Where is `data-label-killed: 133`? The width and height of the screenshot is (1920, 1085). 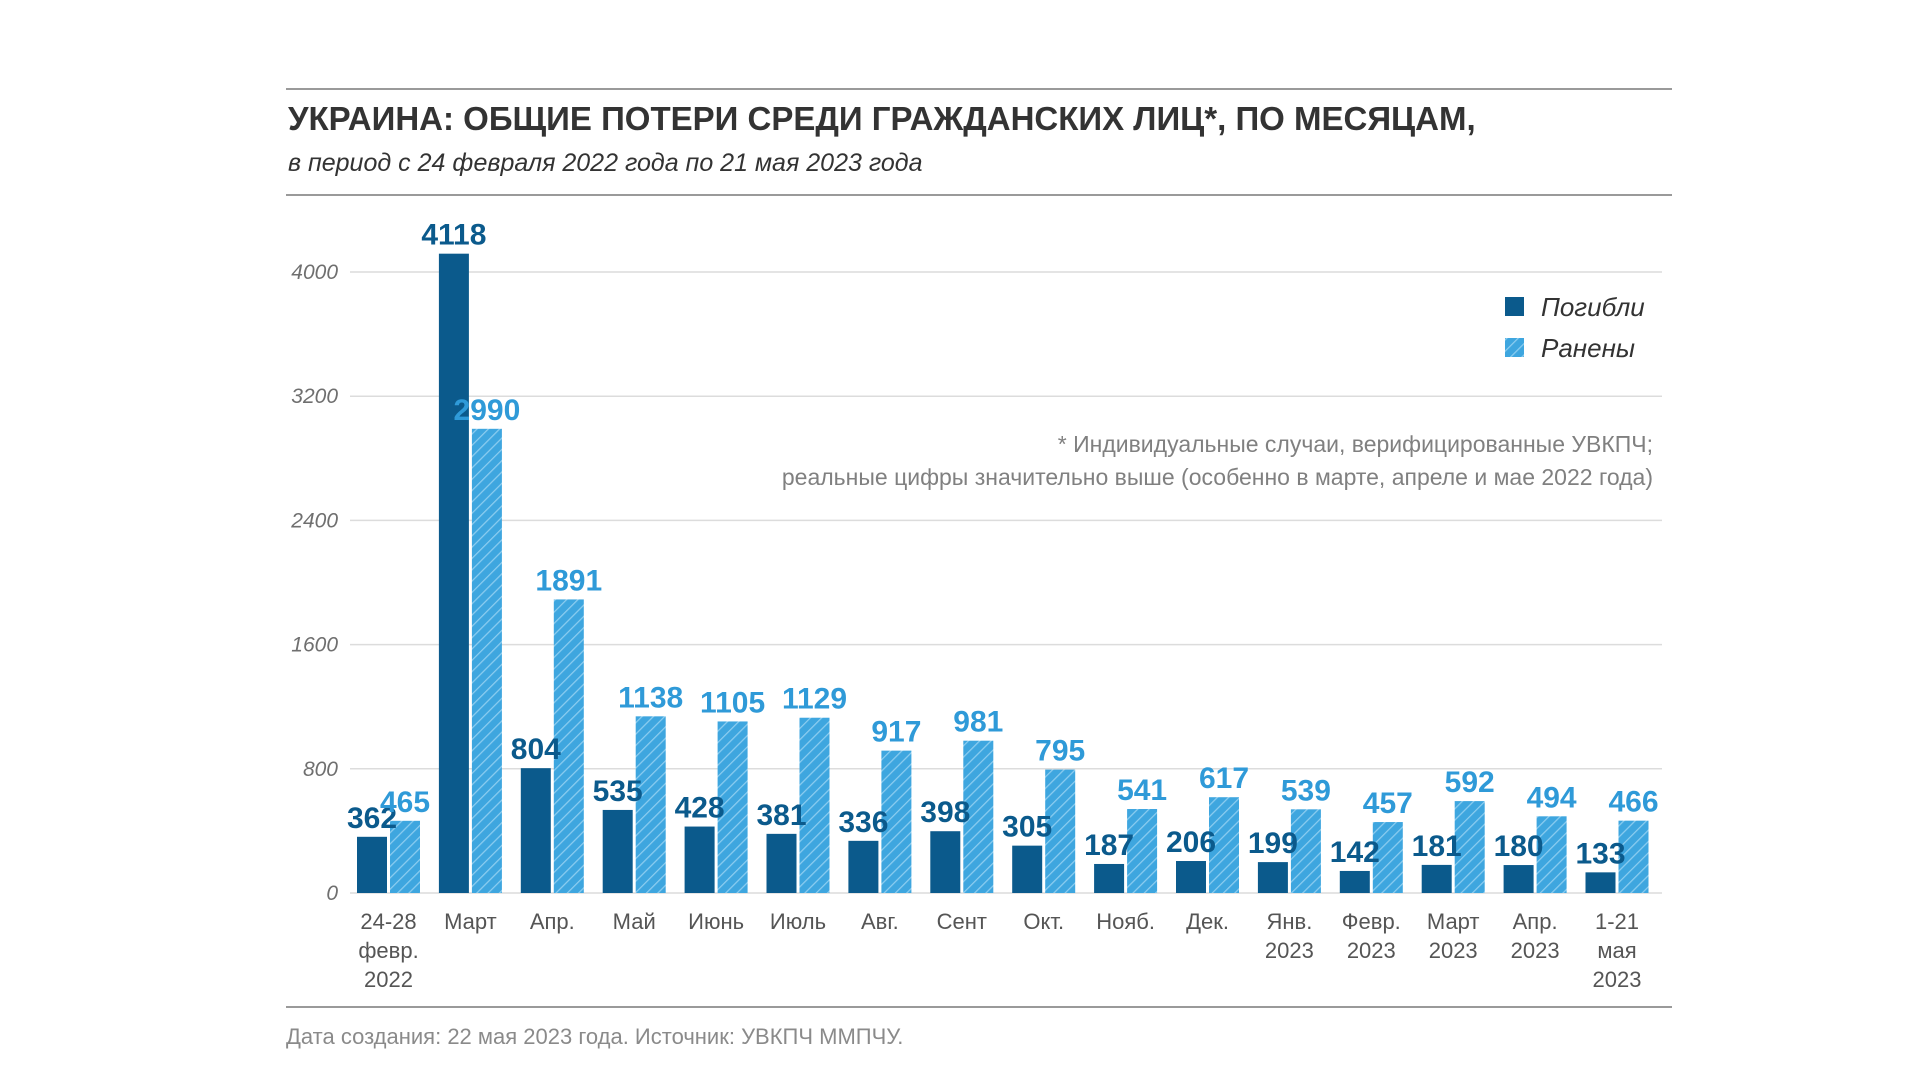
data-label-killed: 133 is located at coordinates (1600, 853).